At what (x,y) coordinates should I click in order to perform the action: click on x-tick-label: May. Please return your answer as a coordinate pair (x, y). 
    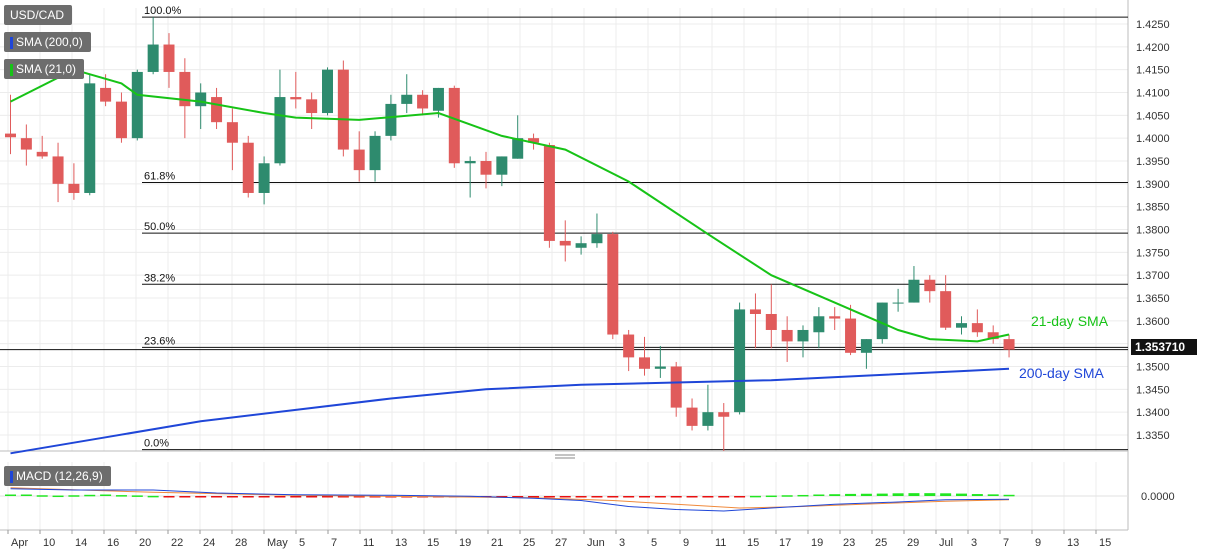
    Looking at the image, I should click on (277, 543).